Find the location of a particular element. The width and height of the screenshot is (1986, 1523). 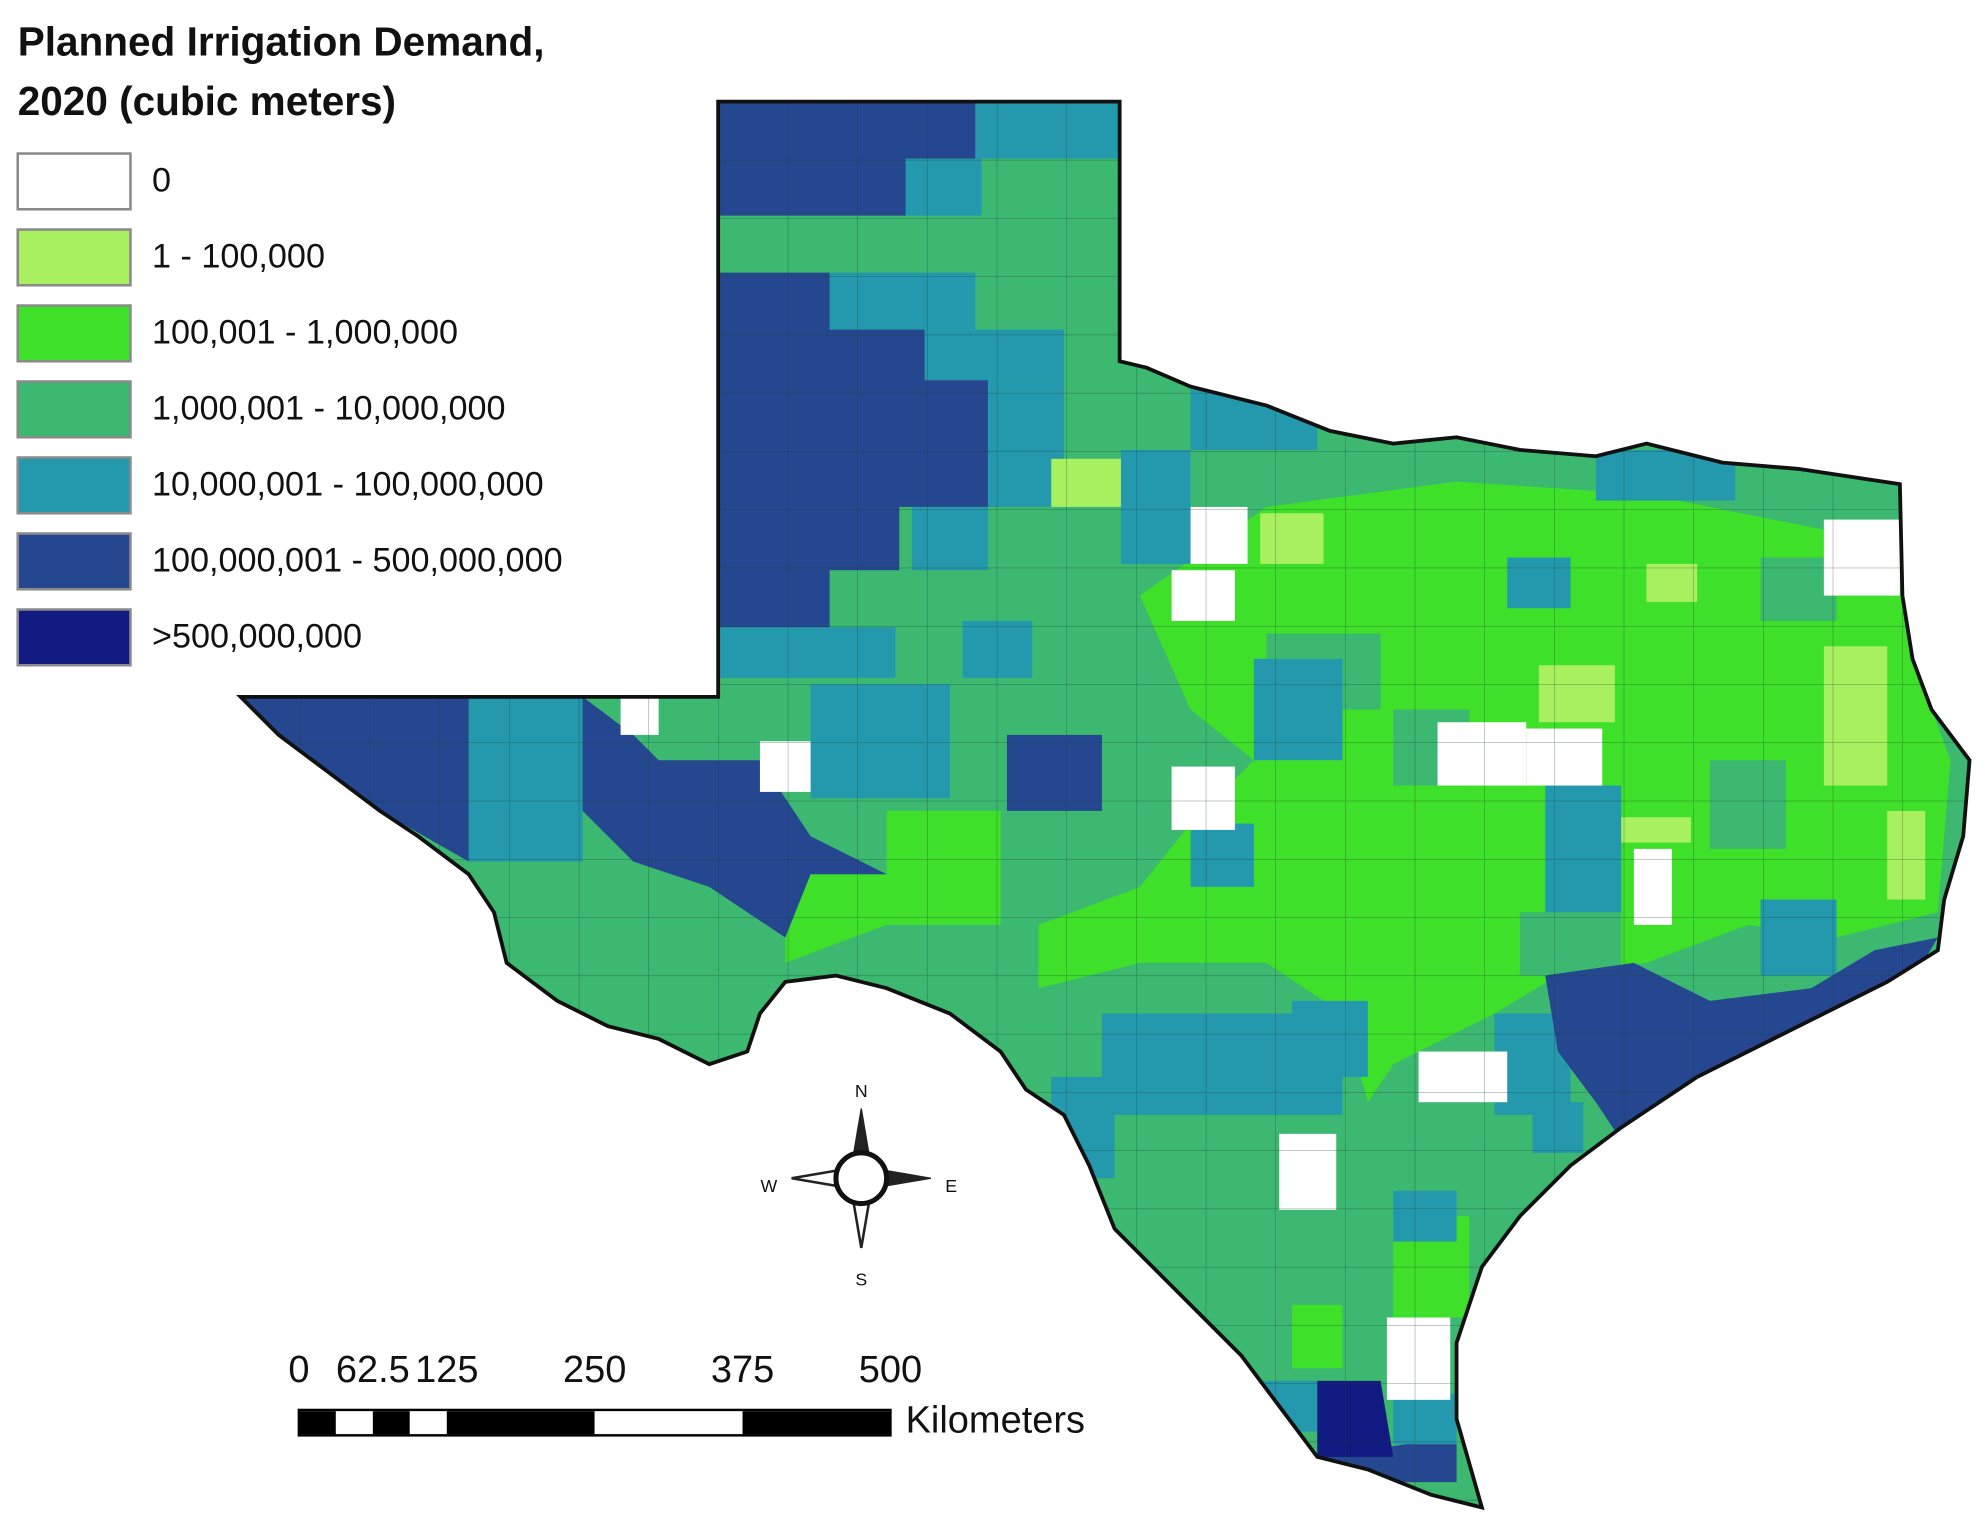

legend-label: 10,000,001 - 100,000,000 is located at coordinates (348, 485).